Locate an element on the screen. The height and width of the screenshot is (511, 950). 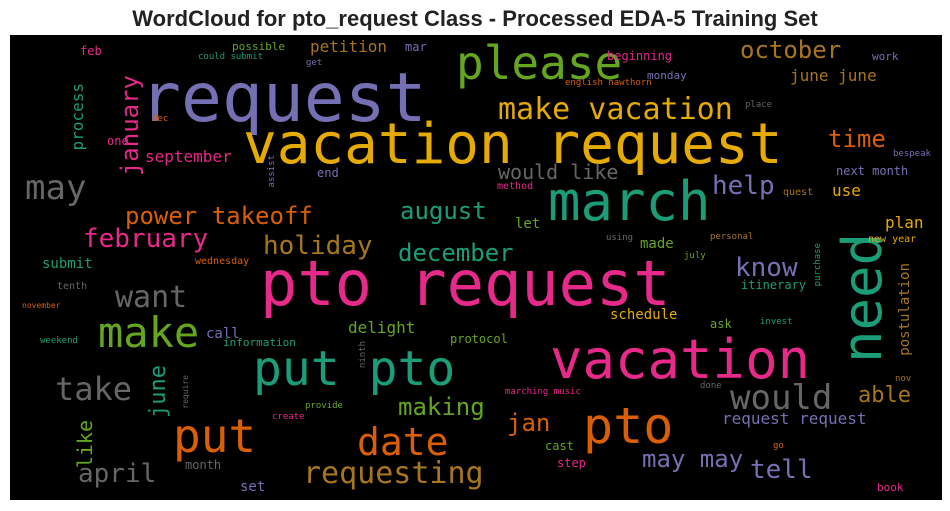
word-next-month: next month is located at coordinates (872, 171).